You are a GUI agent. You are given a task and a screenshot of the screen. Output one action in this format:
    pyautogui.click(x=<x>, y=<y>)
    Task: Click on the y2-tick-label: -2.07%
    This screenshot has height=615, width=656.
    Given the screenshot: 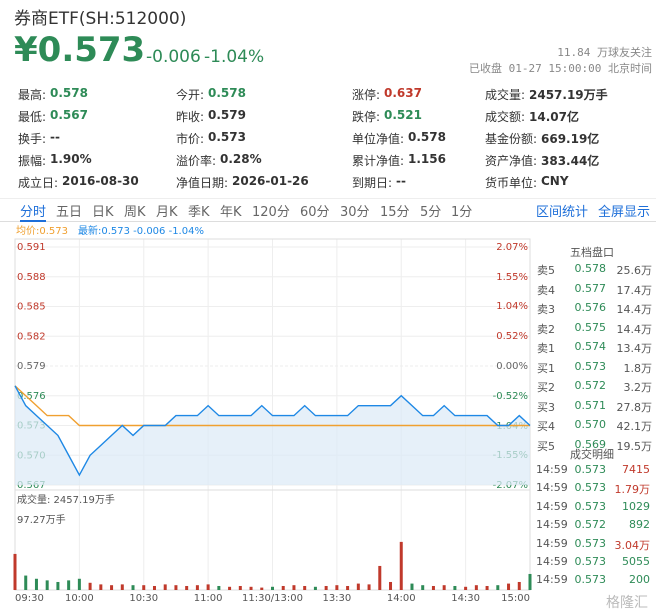 What is the action you would take?
    pyautogui.click(x=510, y=485)
    